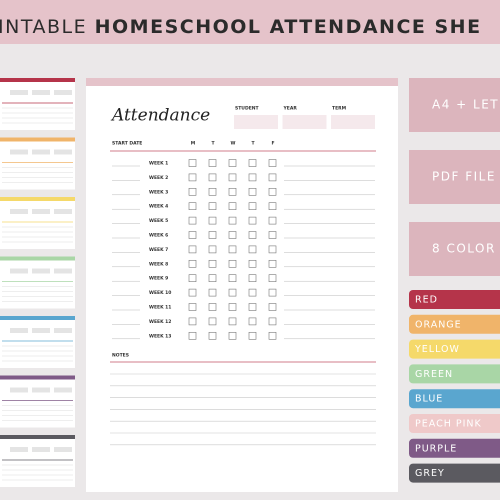 Image resolution: width=500 pixels, height=500 pixels. I want to click on week-label: WEEK 9, so click(158, 279).